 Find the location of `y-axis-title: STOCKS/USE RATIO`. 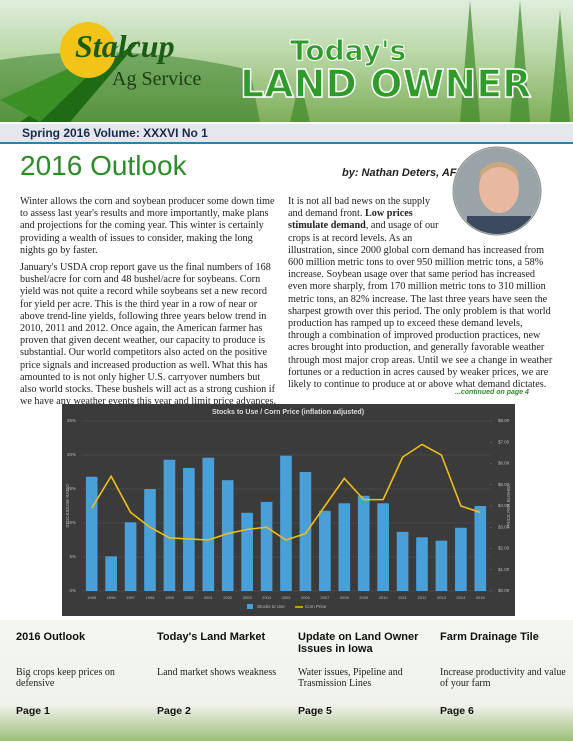

y-axis-title: STOCKS/USE RATIO is located at coordinates (67, 506).